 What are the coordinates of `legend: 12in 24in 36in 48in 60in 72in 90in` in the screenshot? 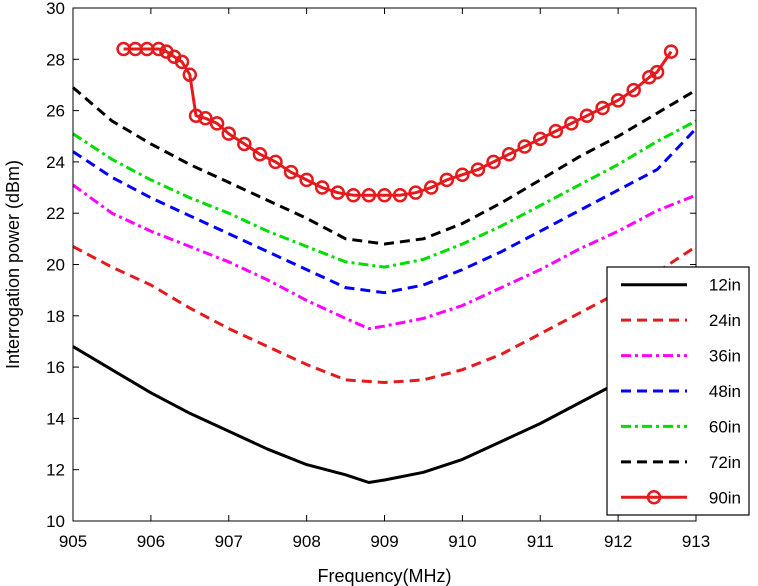 It's located at (678, 391).